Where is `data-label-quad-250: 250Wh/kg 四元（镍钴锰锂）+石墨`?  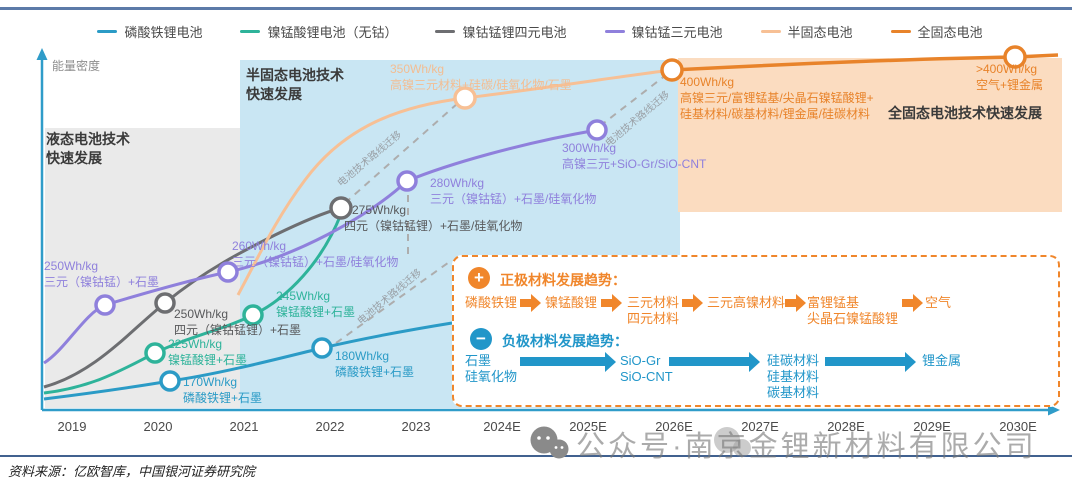 data-label-quad-250: 250Wh/kg 四元（镍钴锰锂）+石墨 is located at coordinates (238, 322).